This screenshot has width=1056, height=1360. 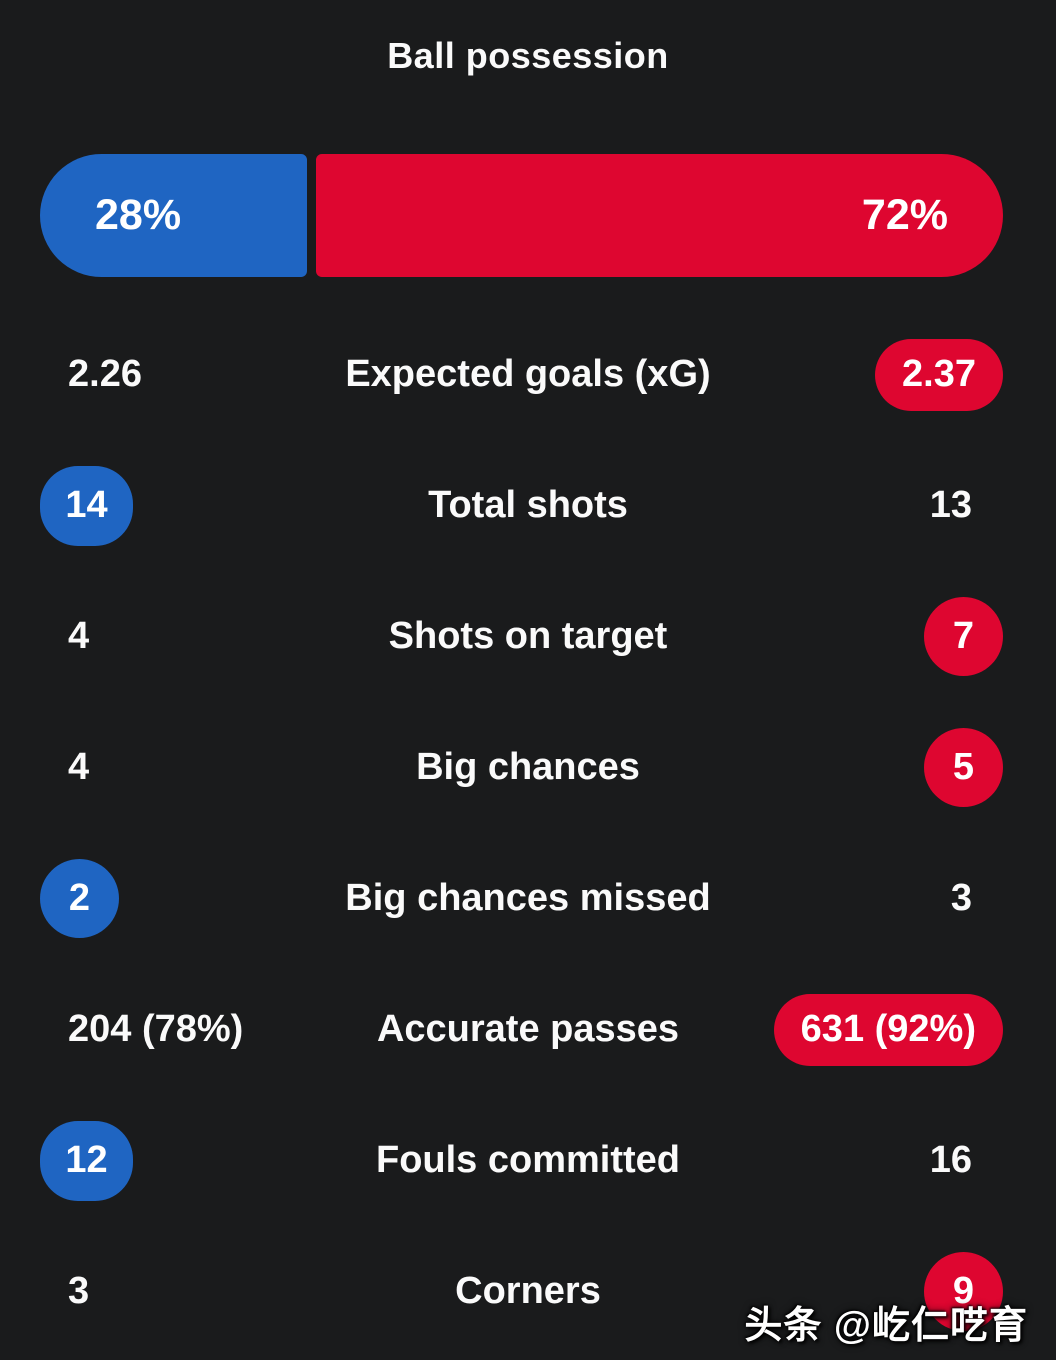 I want to click on stat-row: 4 Shots on target 7, so click(x=528, y=636).